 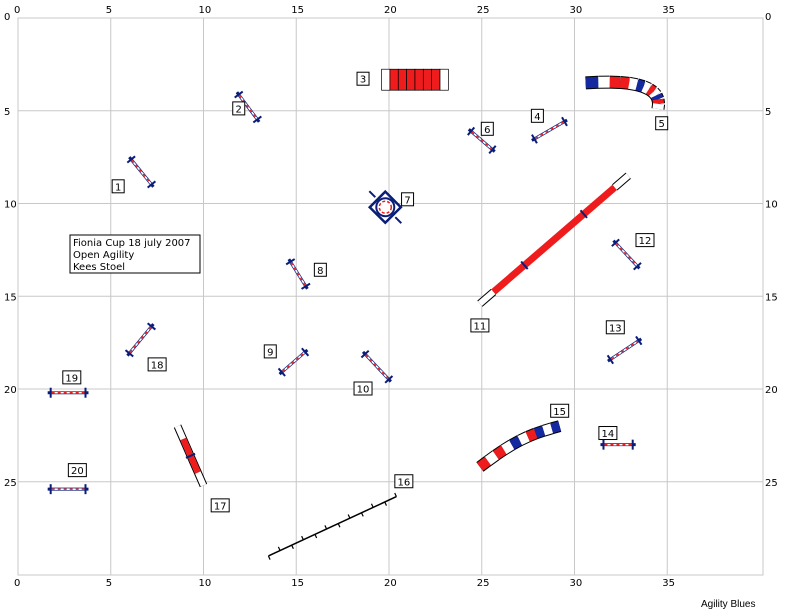 I want to click on obstacle-7-tire, so click(x=385, y=207).